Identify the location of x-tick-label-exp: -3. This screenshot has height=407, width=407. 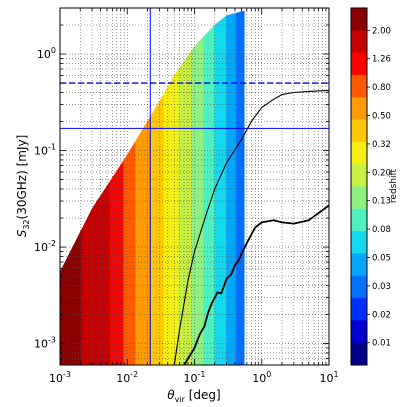
(67, 374).